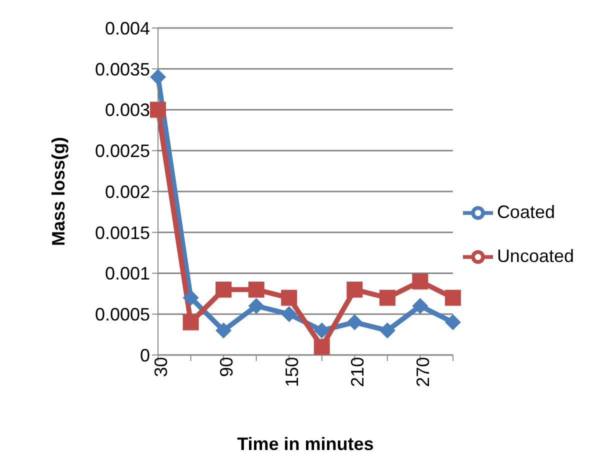 This screenshot has width=602, height=468. I want to click on y-axis-title: Mass loss(g), so click(58, 191).